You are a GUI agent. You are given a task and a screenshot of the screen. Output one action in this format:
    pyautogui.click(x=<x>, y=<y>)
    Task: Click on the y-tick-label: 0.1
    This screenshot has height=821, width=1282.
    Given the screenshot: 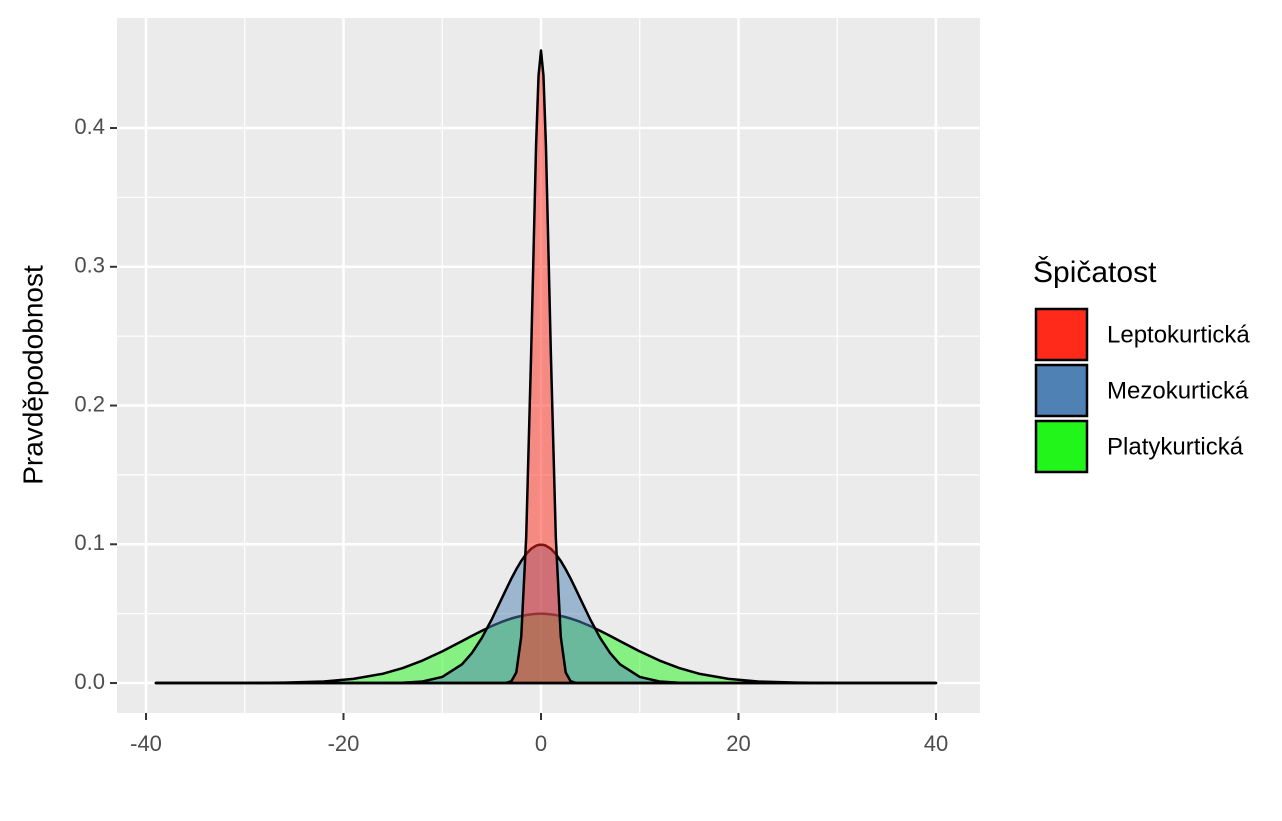 What is the action you would take?
    pyautogui.click(x=89, y=542)
    